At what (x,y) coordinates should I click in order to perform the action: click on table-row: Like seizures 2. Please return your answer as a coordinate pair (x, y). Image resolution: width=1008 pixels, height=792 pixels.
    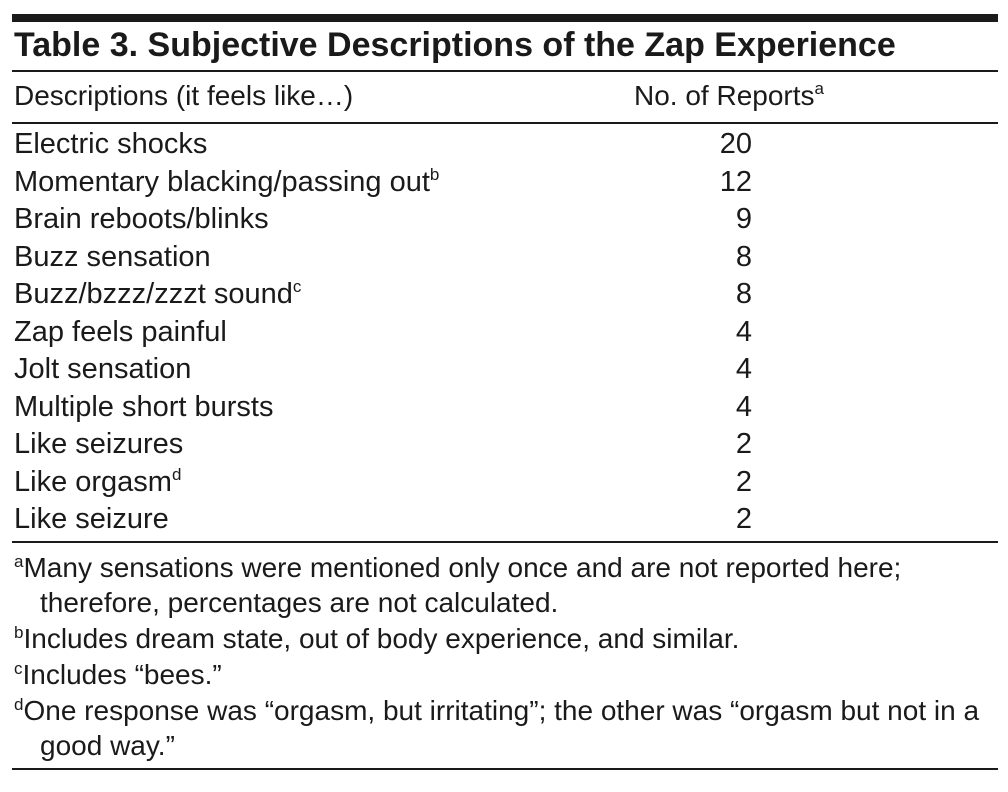
    Looking at the image, I should click on (504, 445).